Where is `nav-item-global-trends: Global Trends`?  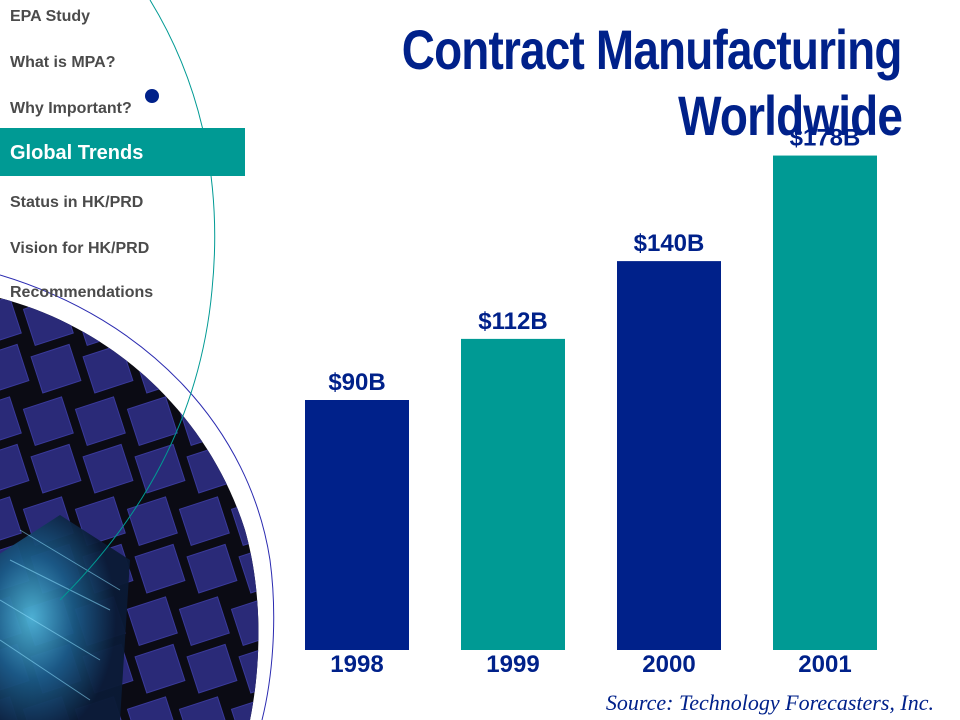 nav-item-global-trends: Global Trends is located at coordinates (122, 152).